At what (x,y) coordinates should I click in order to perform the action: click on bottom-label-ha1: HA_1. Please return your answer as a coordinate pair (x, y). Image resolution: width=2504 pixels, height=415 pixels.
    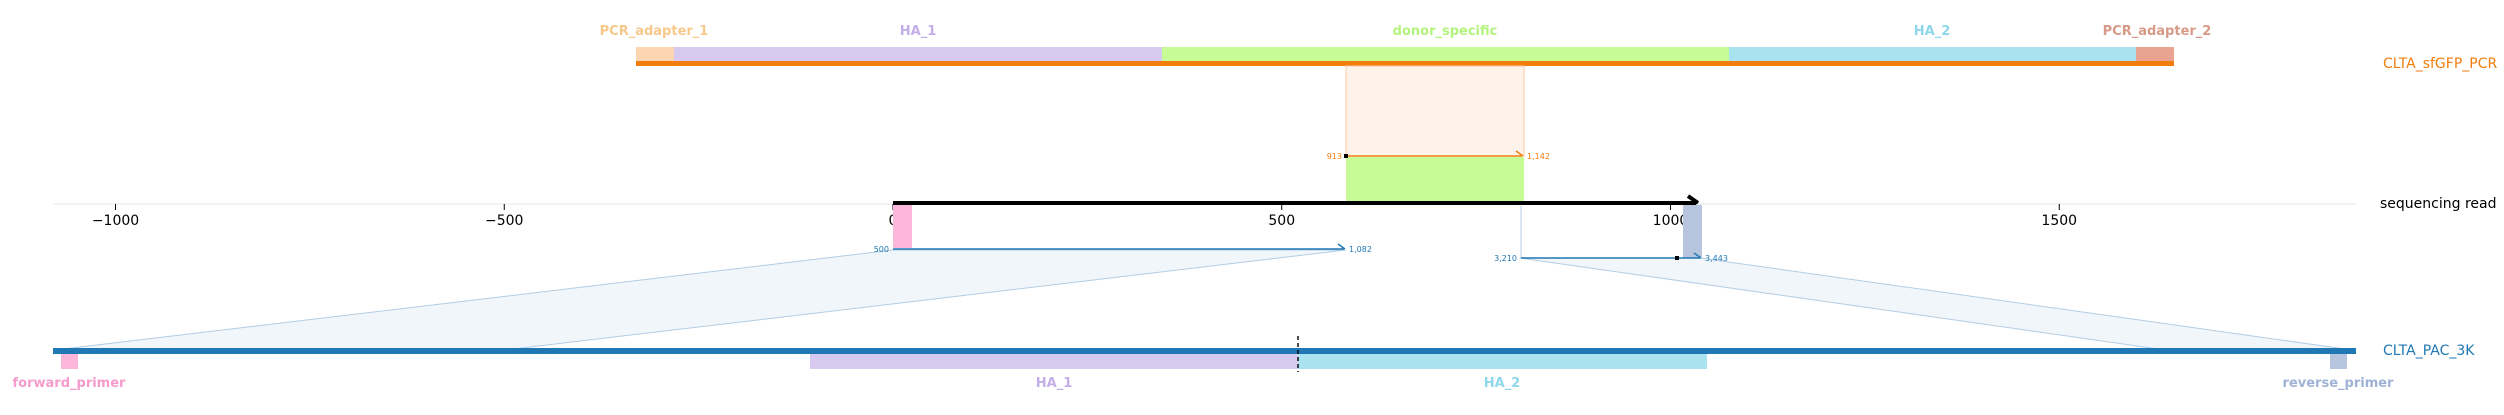
    Looking at the image, I should click on (1054, 383).